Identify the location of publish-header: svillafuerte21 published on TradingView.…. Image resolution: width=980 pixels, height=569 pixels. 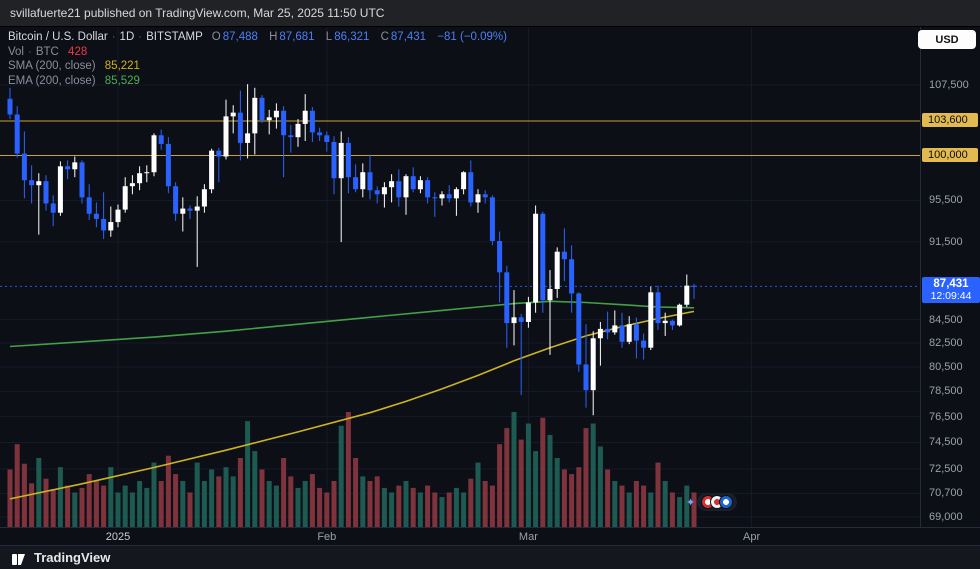
(490, 13).